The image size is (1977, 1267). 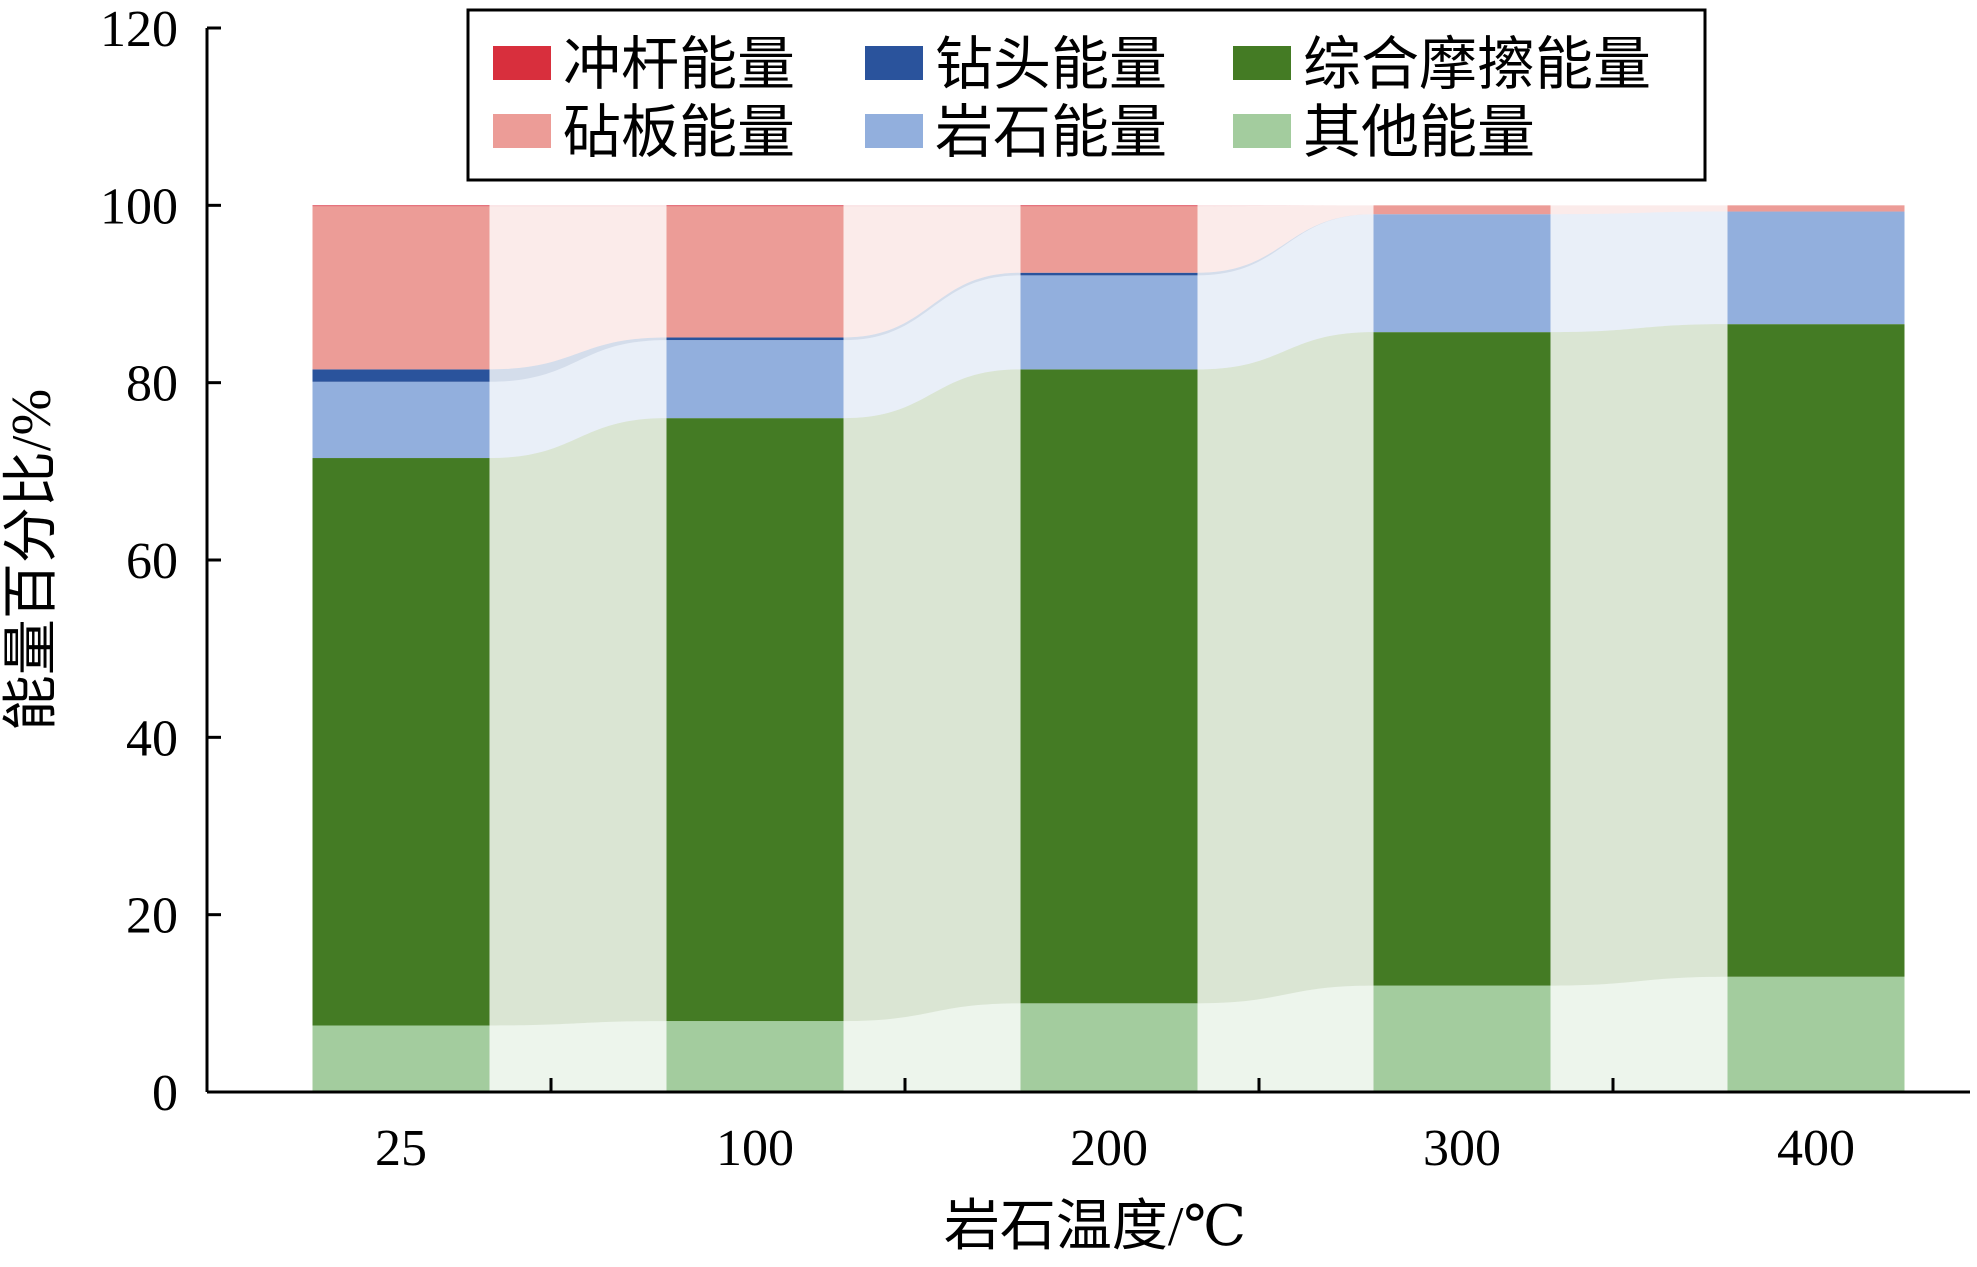 I want to click on x-tick-label: 400, so click(x=1816, y=1148).